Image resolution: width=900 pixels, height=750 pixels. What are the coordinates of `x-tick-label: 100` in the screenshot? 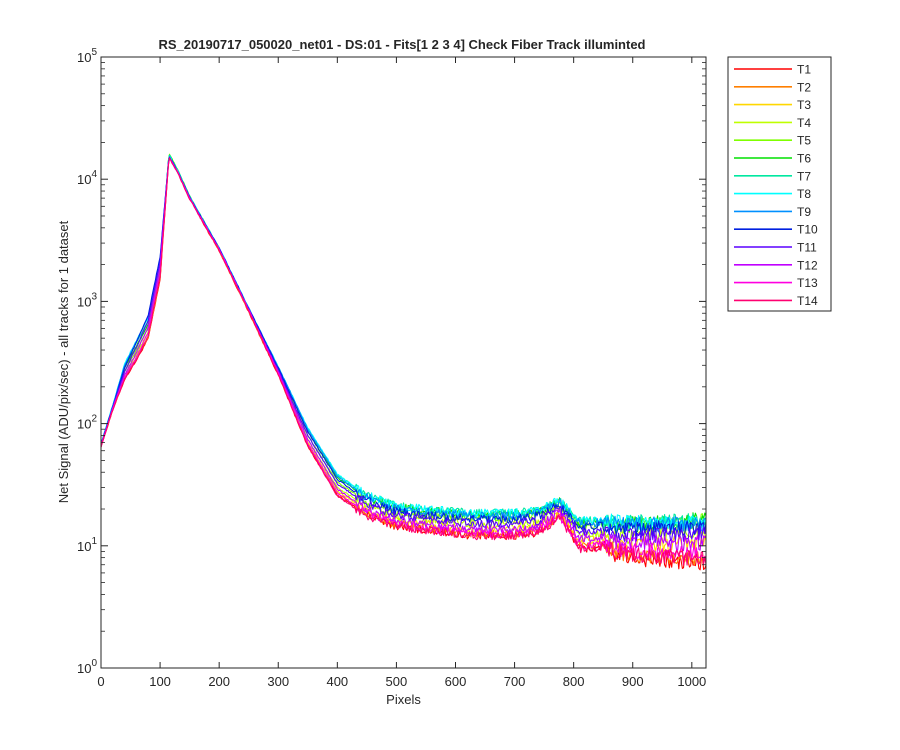 It's located at (160, 681).